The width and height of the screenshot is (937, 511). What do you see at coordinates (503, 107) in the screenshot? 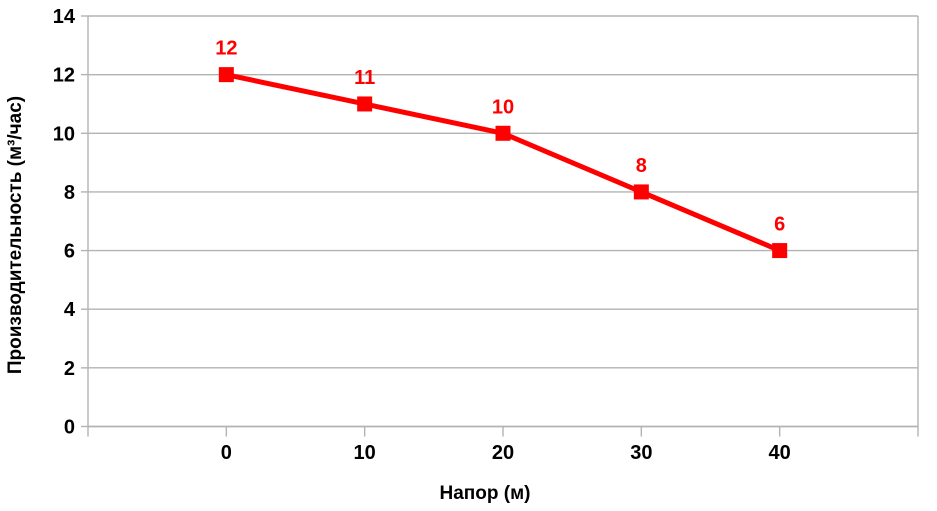
I see `data-label: 10` at bounding box center [503, 107].